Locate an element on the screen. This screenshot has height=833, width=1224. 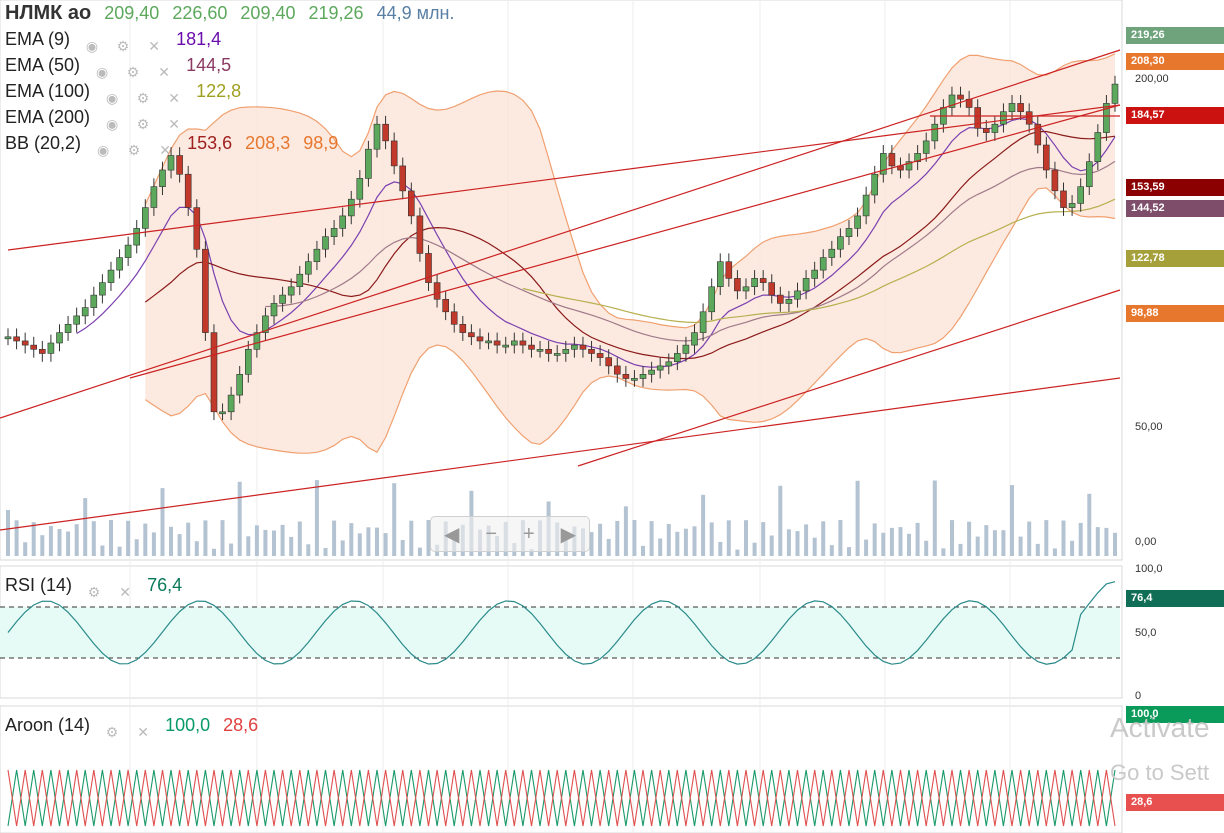
scroll-right-button: ▶ is located at coordinates (568, 534).